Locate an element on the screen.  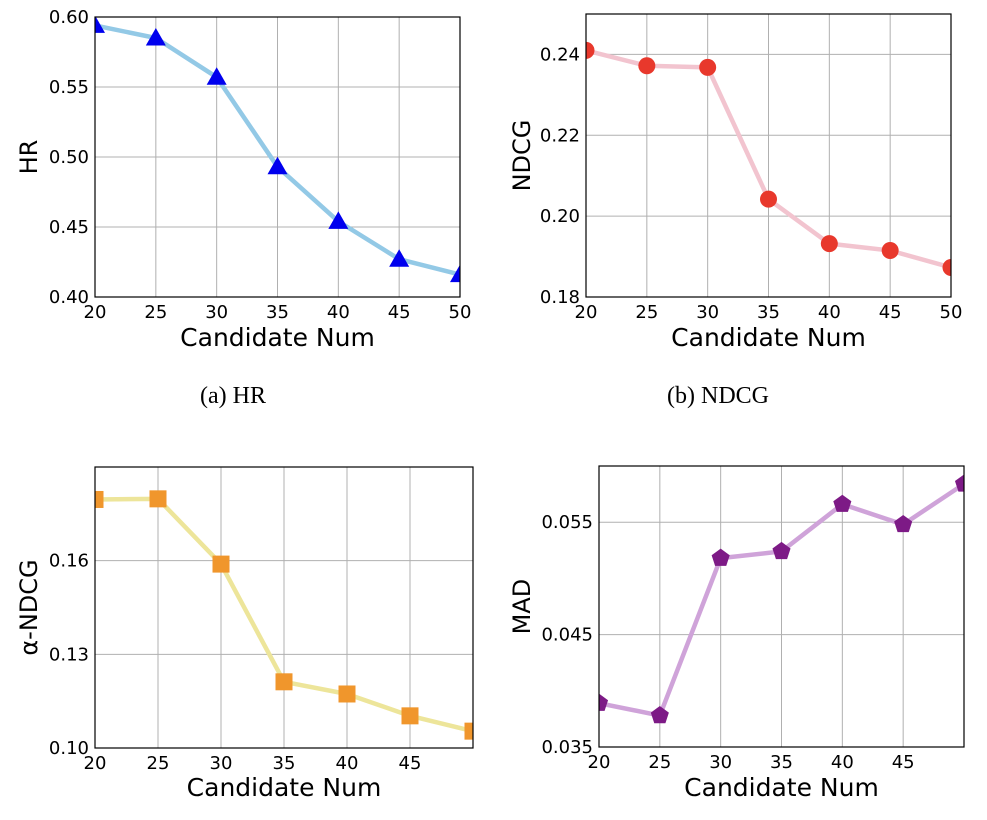
ndcg-plot-frame is located at coordinates (768, 155).